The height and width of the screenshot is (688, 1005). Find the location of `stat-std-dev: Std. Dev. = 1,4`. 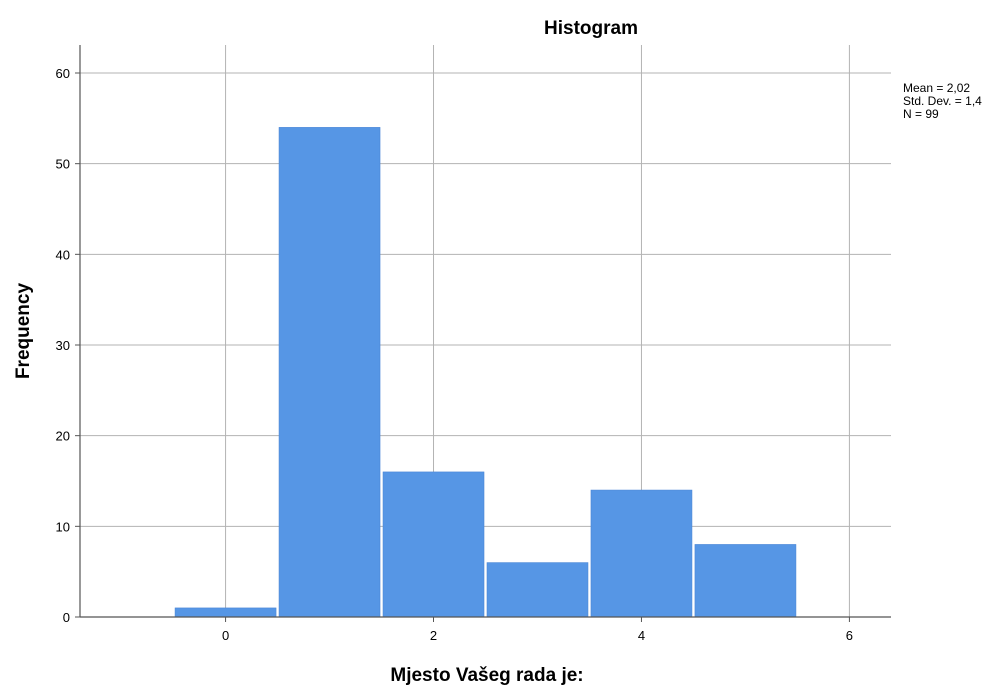

stat-std-dev: Std. Dev. = 1,4 is located at coordinates (942, 101).